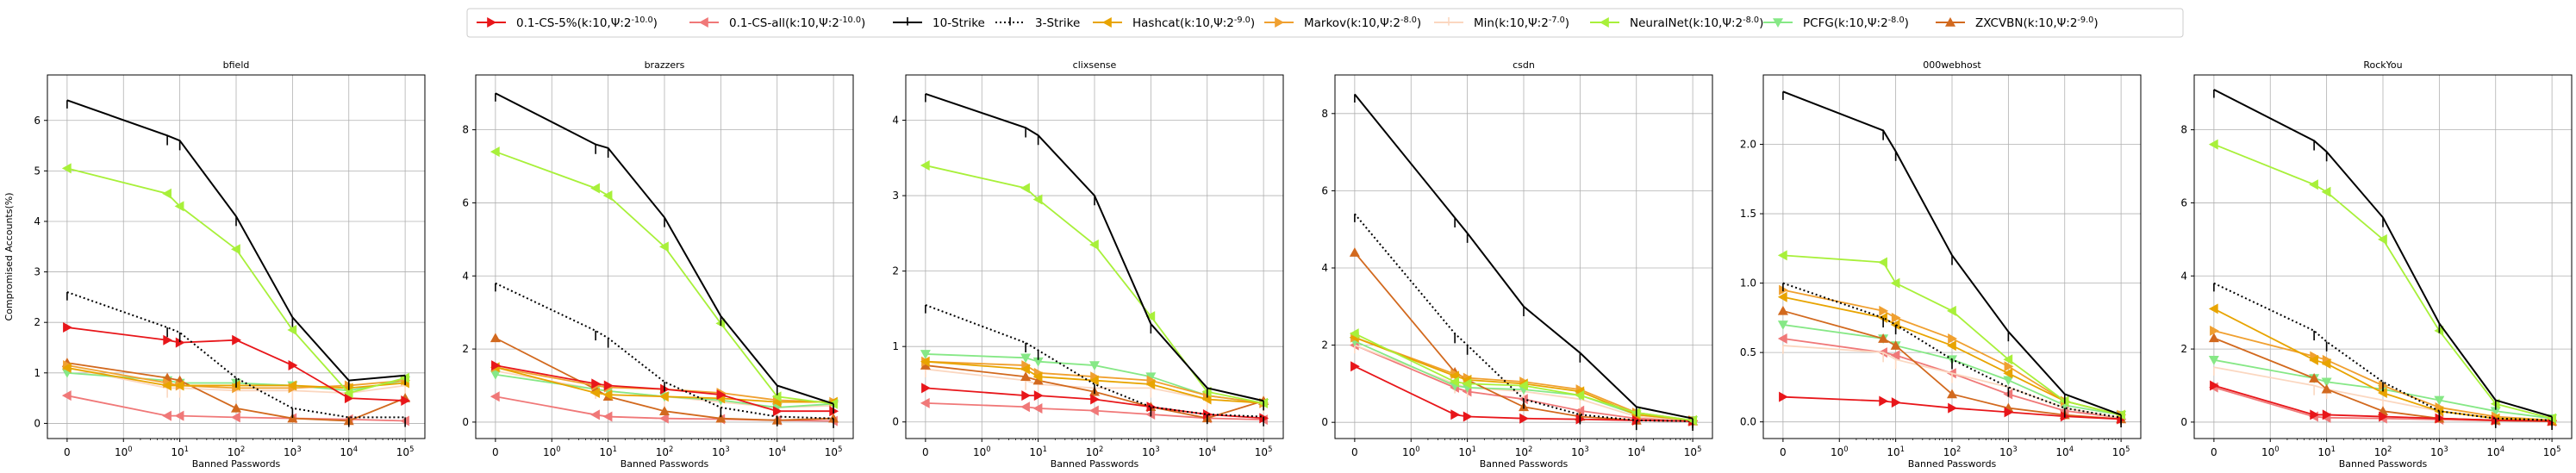 The height and width of the screenshot is (473, 2576). Describe the element at coordinates (1362, 23) in the screenshot. I see `legend-label: Markov(k:10,Ψ:2-8.0)` at that location.